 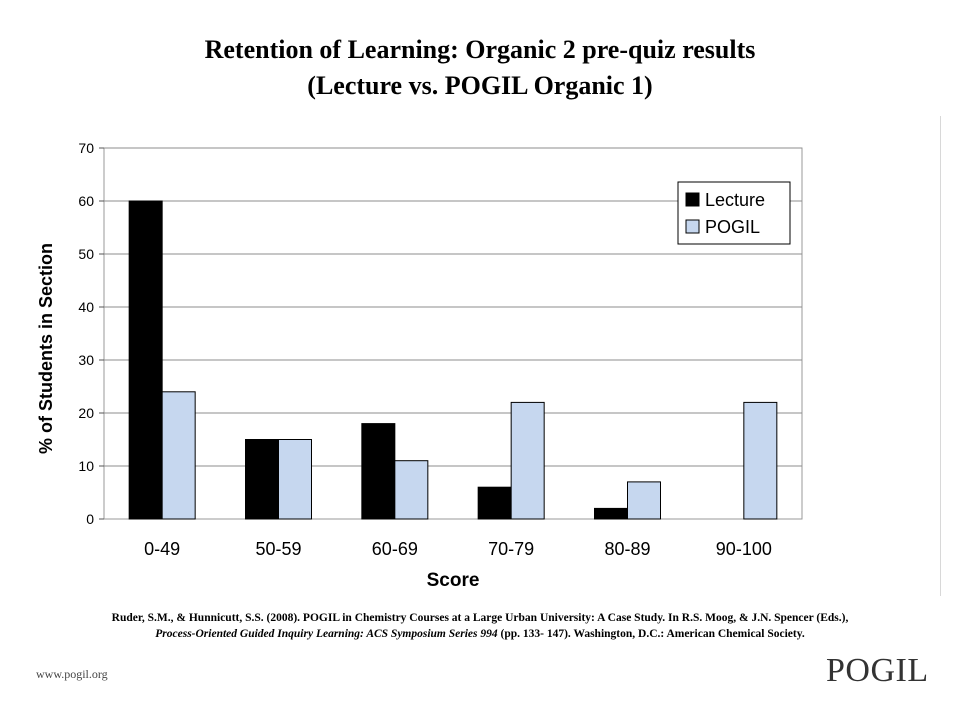 What do you see at coordinates (86, 307) in the screenshot?
I see `y-tick-label: 40` at bounding box center [86, 307].